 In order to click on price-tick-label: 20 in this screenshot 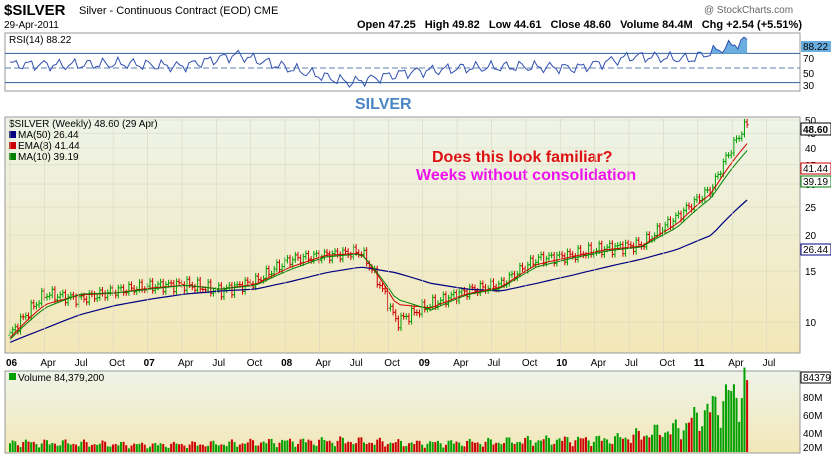, I will do `click(811, 236)`.